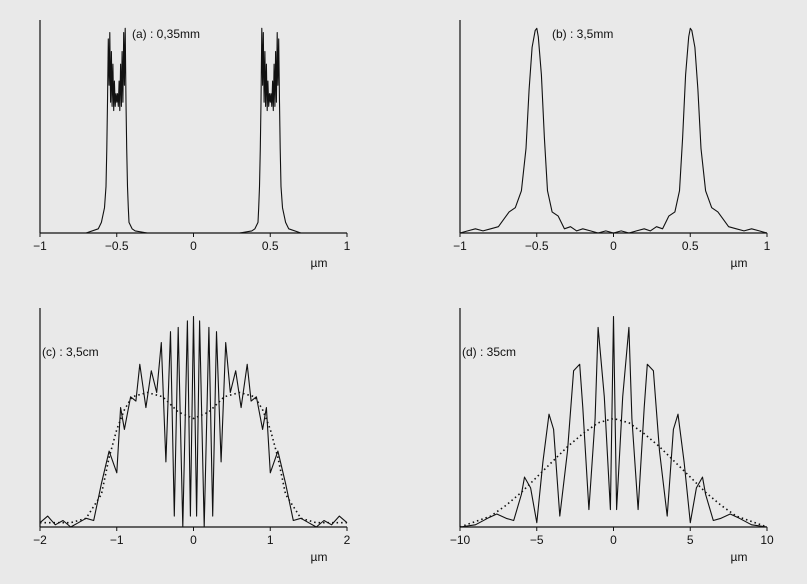 This screenshot has height=584, width=807. Describe the element at coordinates (166, 34) in the screenshot. I see `panel-annotation: (a) : 0,35mm` at that location.